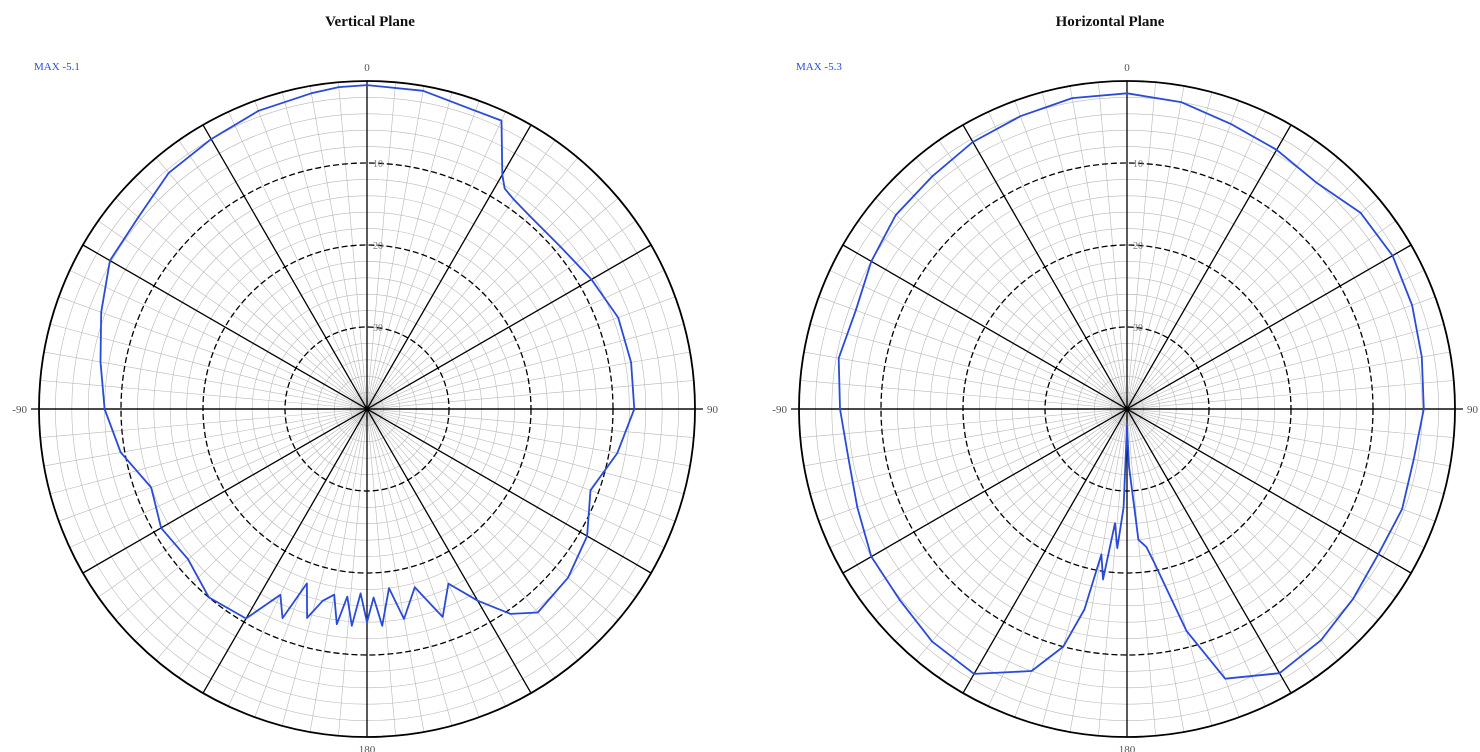 The width and height of the screenshot is (1480, 752). Describe the element at coordinates (57, 67) in the screenshot. I see `max-label: MAX -5.1` at that location.